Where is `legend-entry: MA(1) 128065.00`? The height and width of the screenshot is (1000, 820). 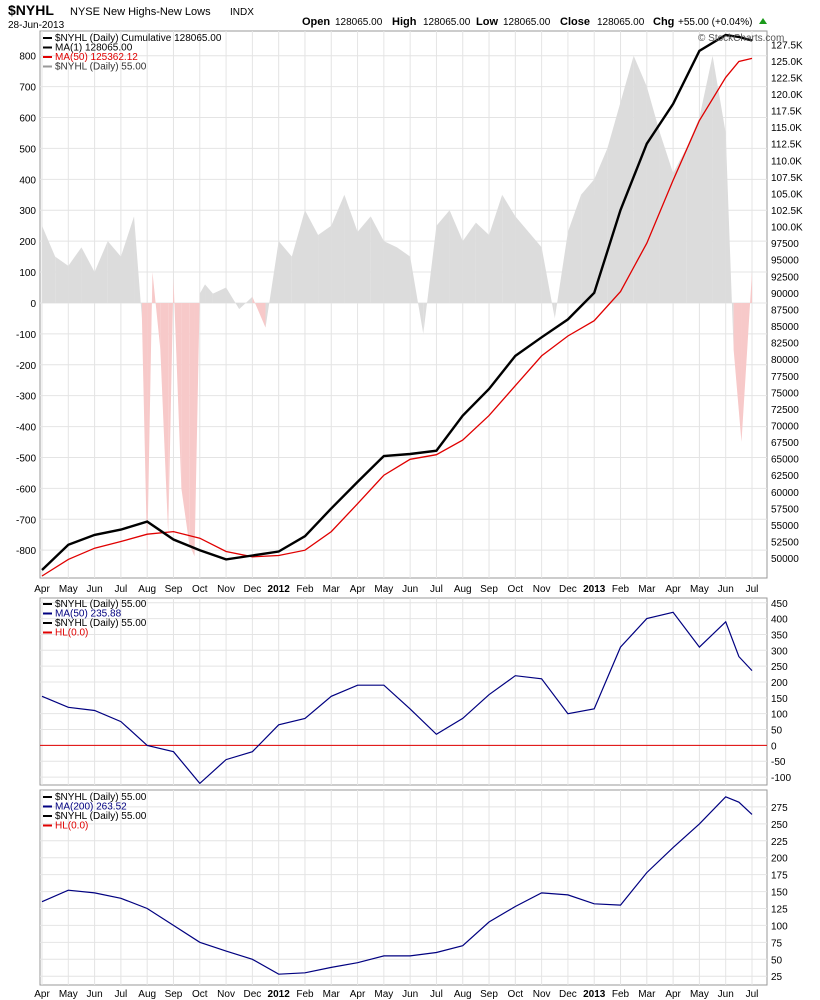 legend-entry: MA(1) 128065.00 is located at coordinates (94, 48).